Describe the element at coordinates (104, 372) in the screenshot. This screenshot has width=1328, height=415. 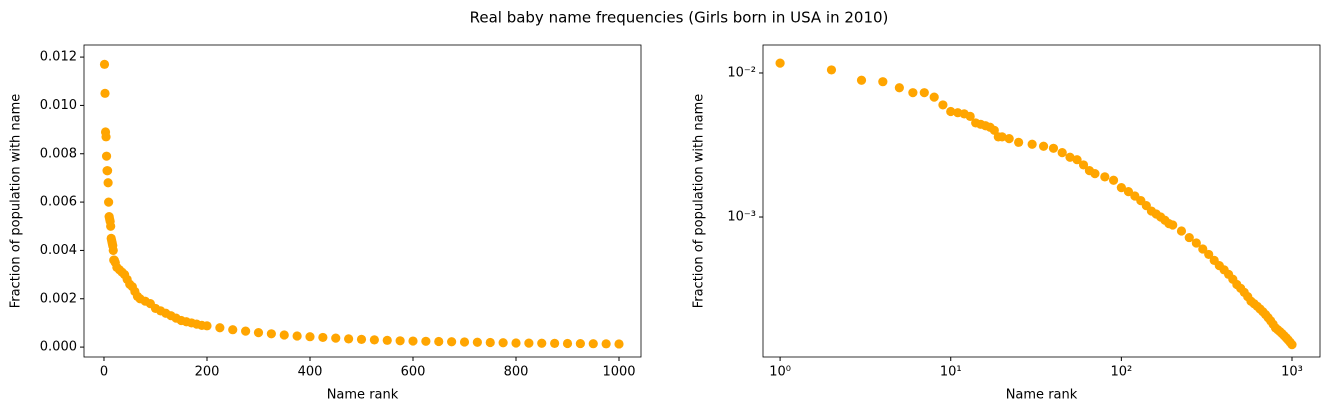
I see `x-tick-label: 0` at that location.